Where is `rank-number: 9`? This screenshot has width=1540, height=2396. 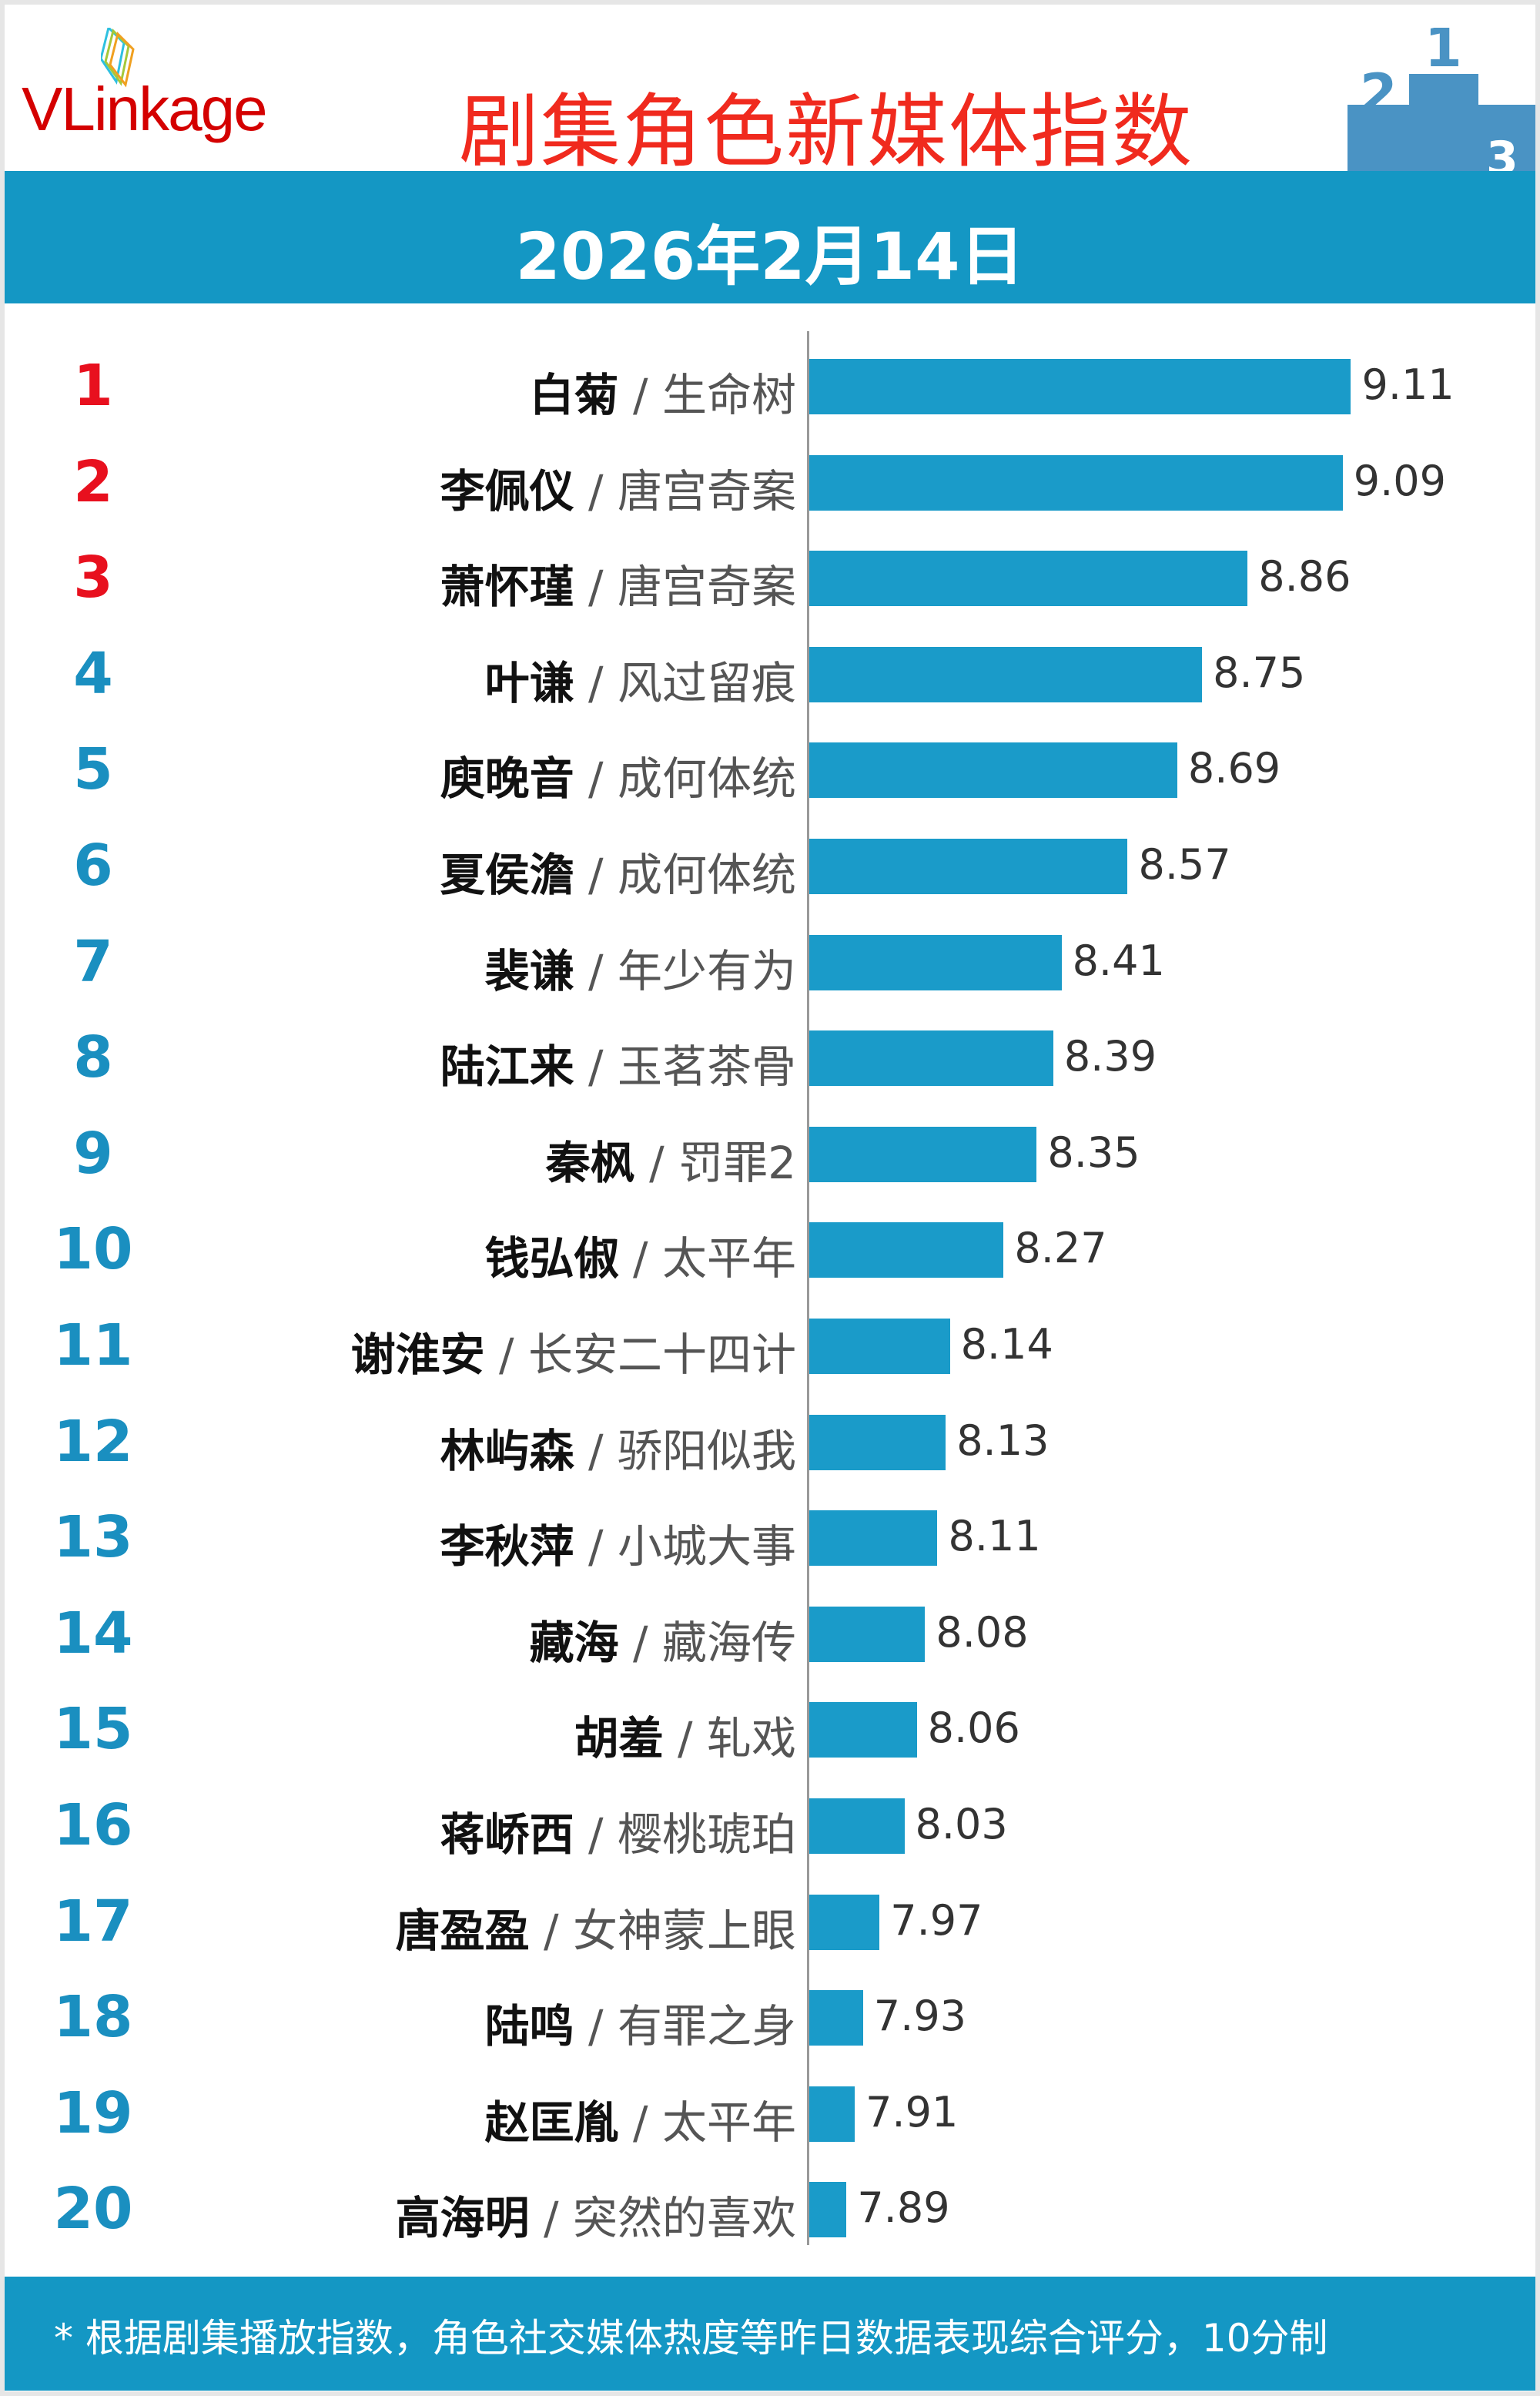
rank-number: 9 is located at coordinates (93, 1153).